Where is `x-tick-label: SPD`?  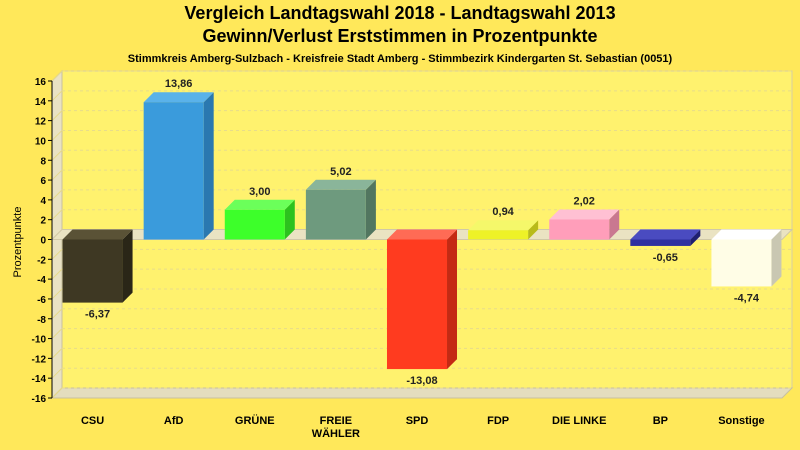 x-tick-label: SPD is located at coordinates (417, 421).